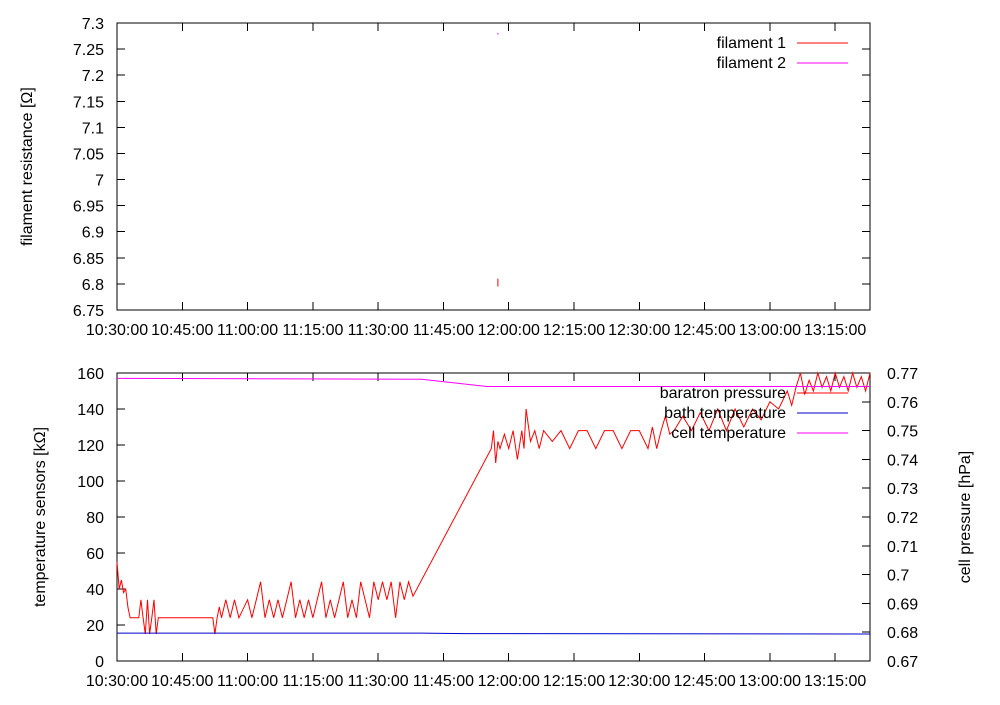 The image size is (1000, 705). What do you see at coordinates (902, 518) in the screenshot?
I see `y2-tick-label: 0.72` at bounding box center [902, 518].